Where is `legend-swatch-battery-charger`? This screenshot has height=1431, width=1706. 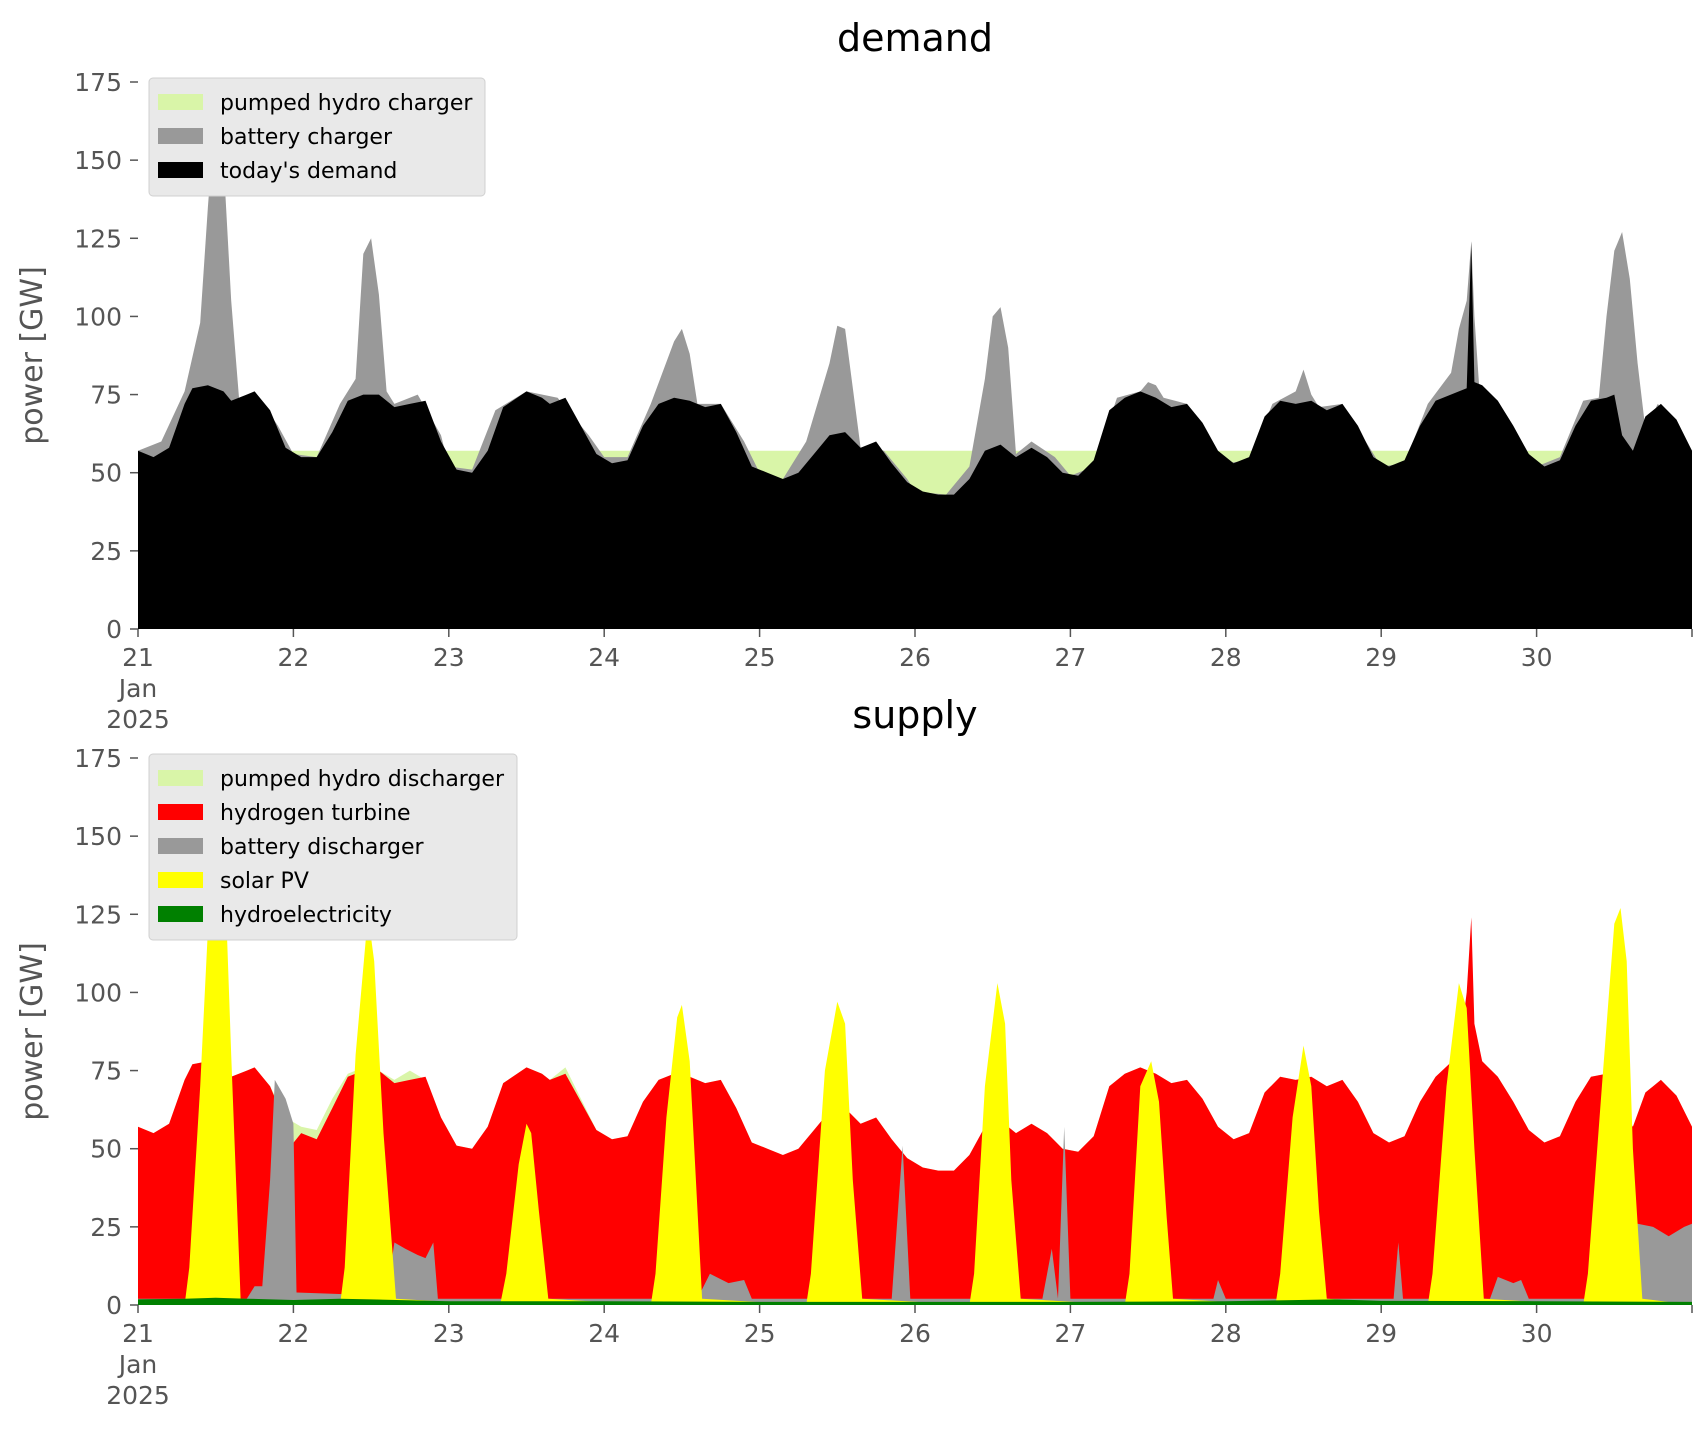
legend-swatch-battery-charger is located at coordinates (180, 136).